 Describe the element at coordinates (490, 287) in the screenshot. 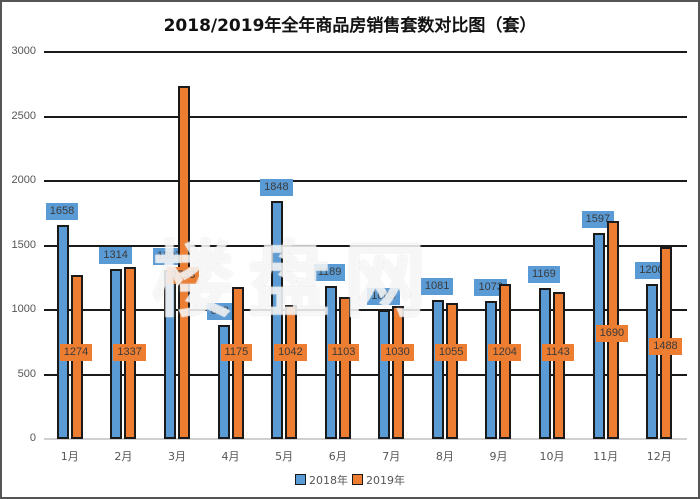

I see `data-label: 1073` at that location.